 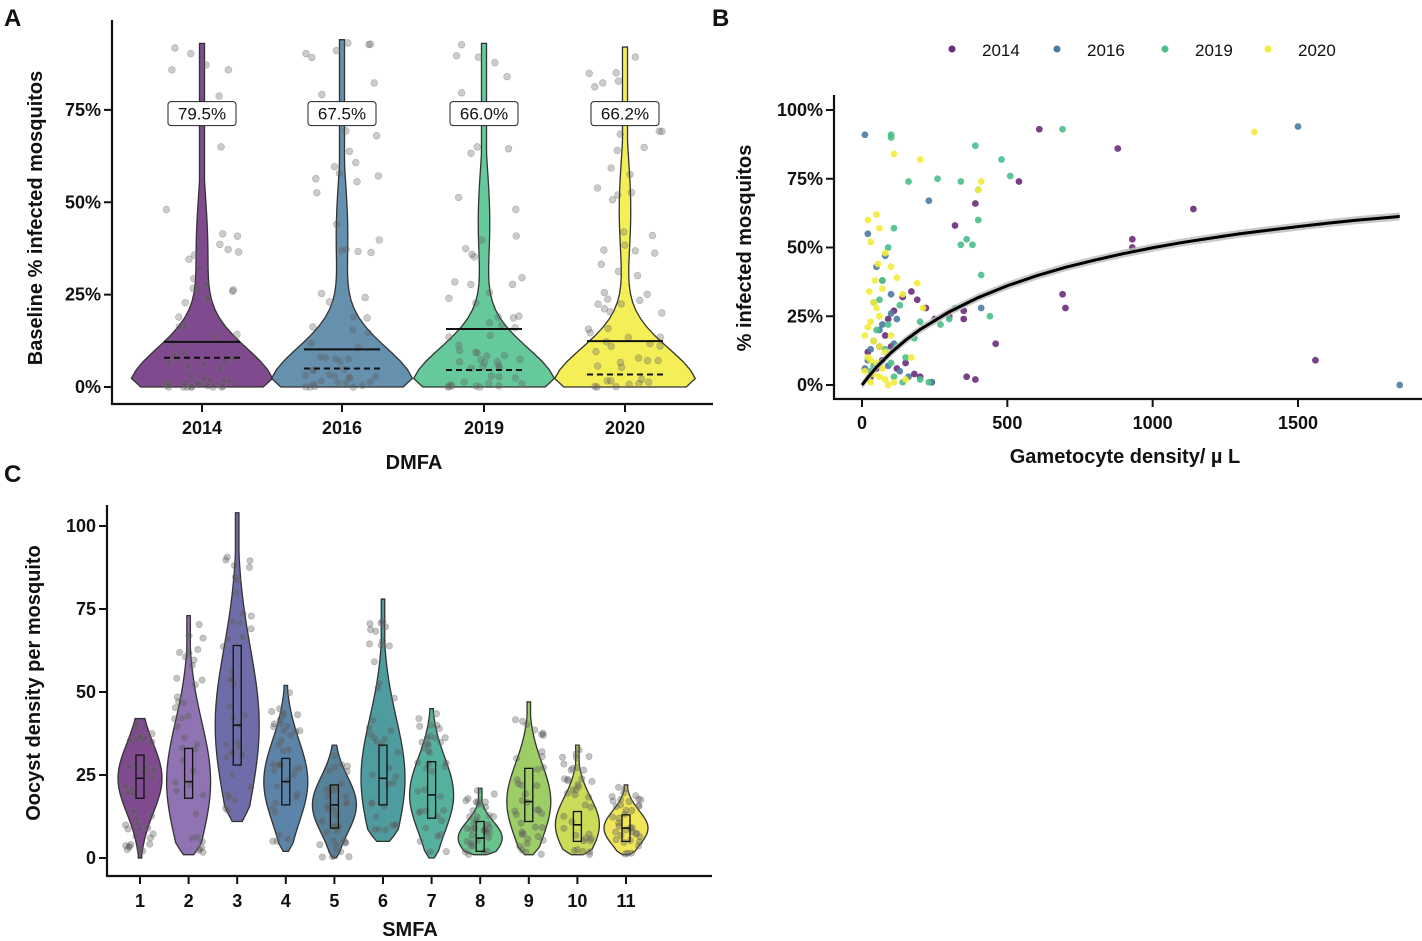 What do you see at coordinates (805, 247) in the screenshot?
I see `panel-b-y-ticks: 0% 25% 50% 75% 100%` at bounding box center [805, 247].